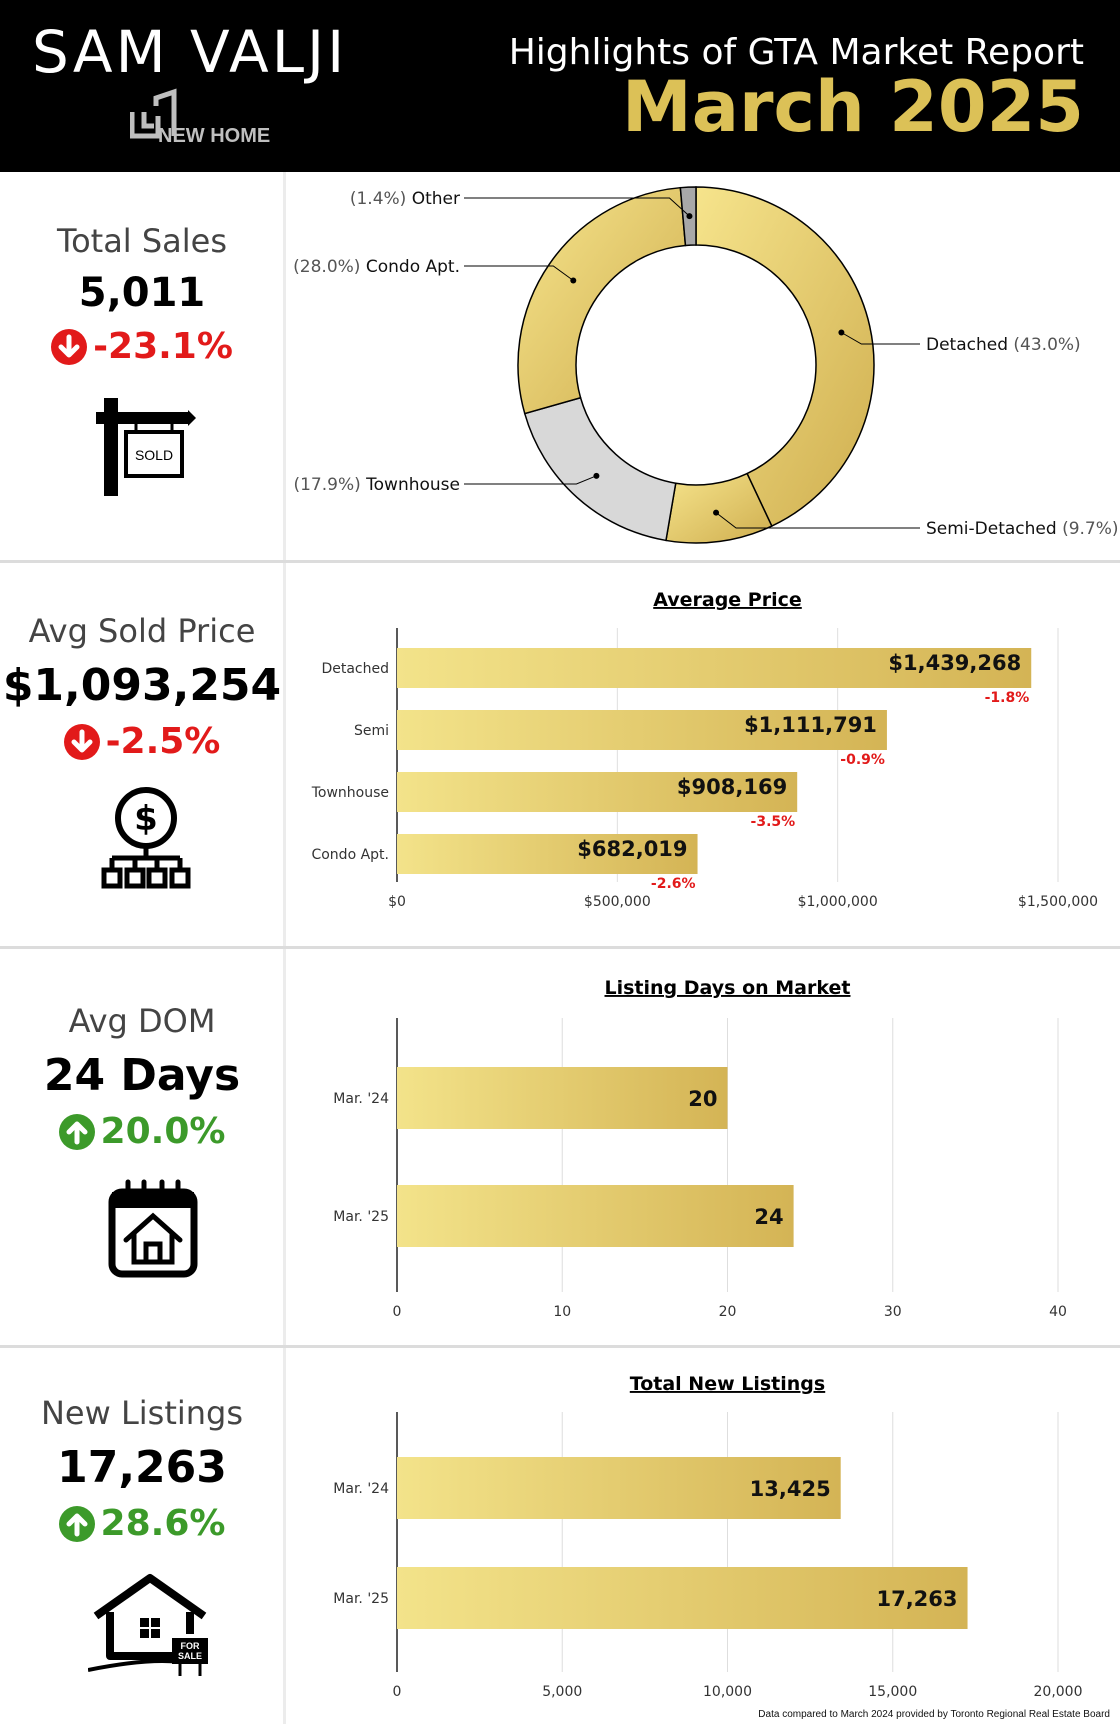 This screenshot has width=1120, height=1724. I want to click on sold-text: SOLD, so click(154, 455).